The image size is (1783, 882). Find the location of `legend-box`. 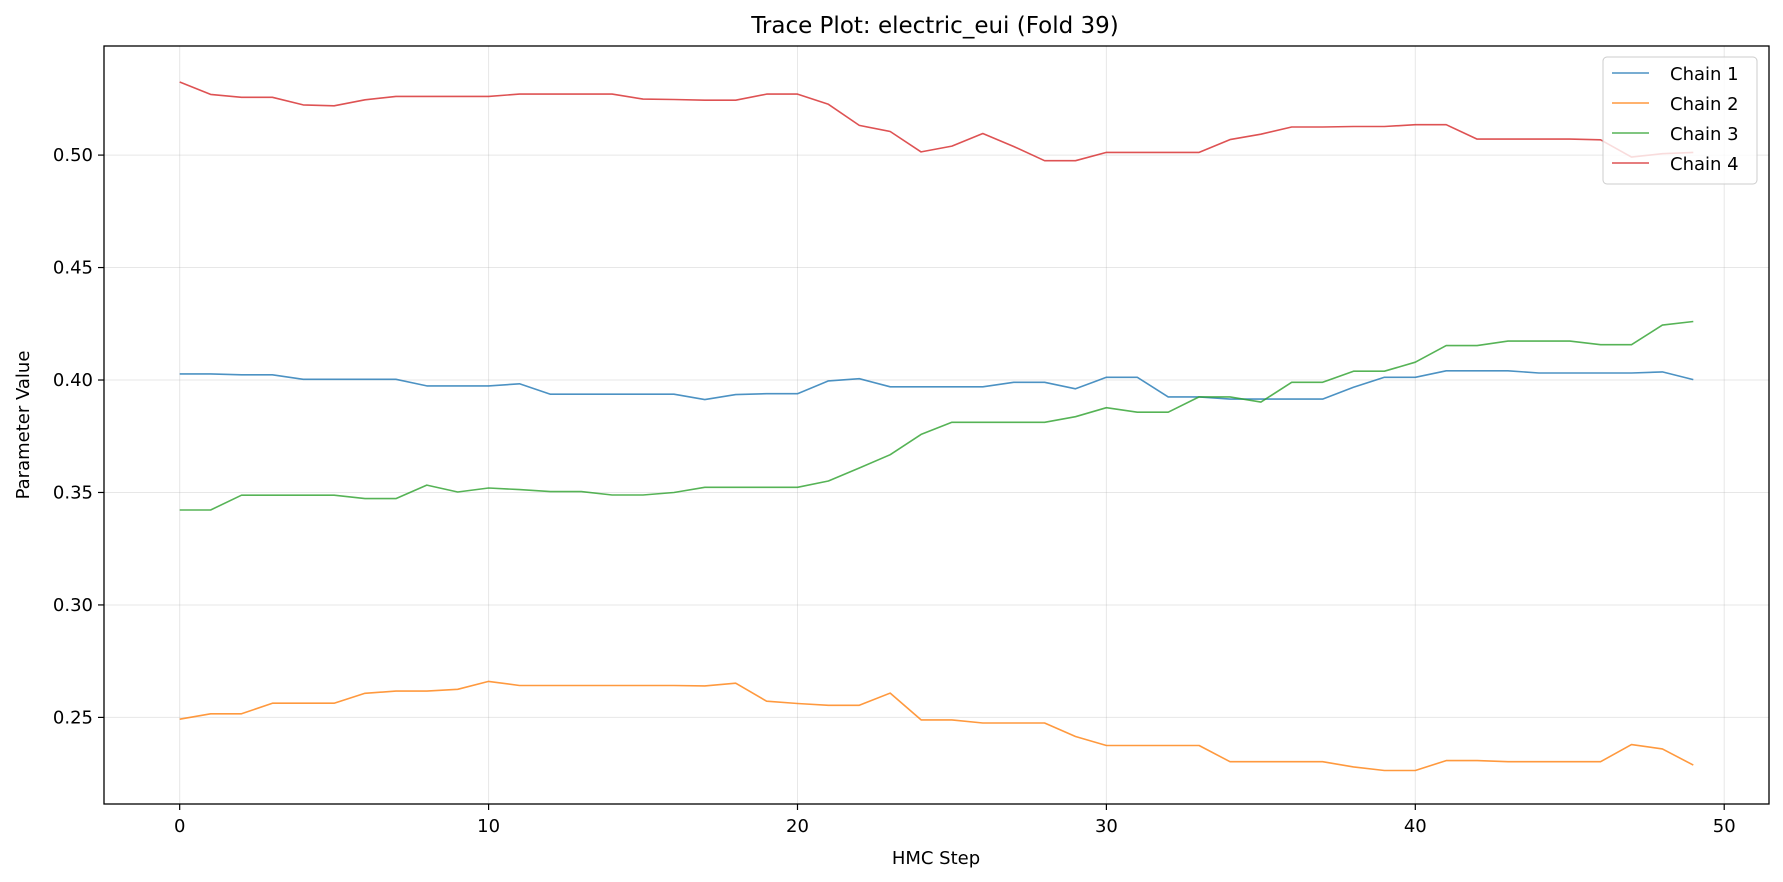

legend-box is located at coordinates (1680, 120).